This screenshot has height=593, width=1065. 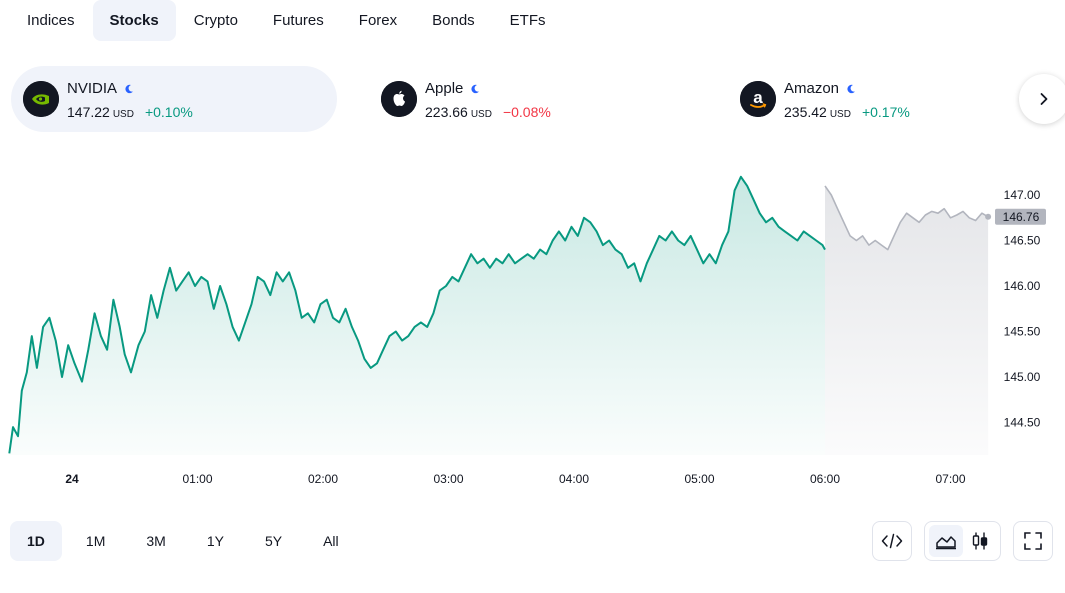 What do you see at coordinates (323, 479) in the screenshot?
I see `x-tick-label: 02:00` at bounding box center [323, 479].